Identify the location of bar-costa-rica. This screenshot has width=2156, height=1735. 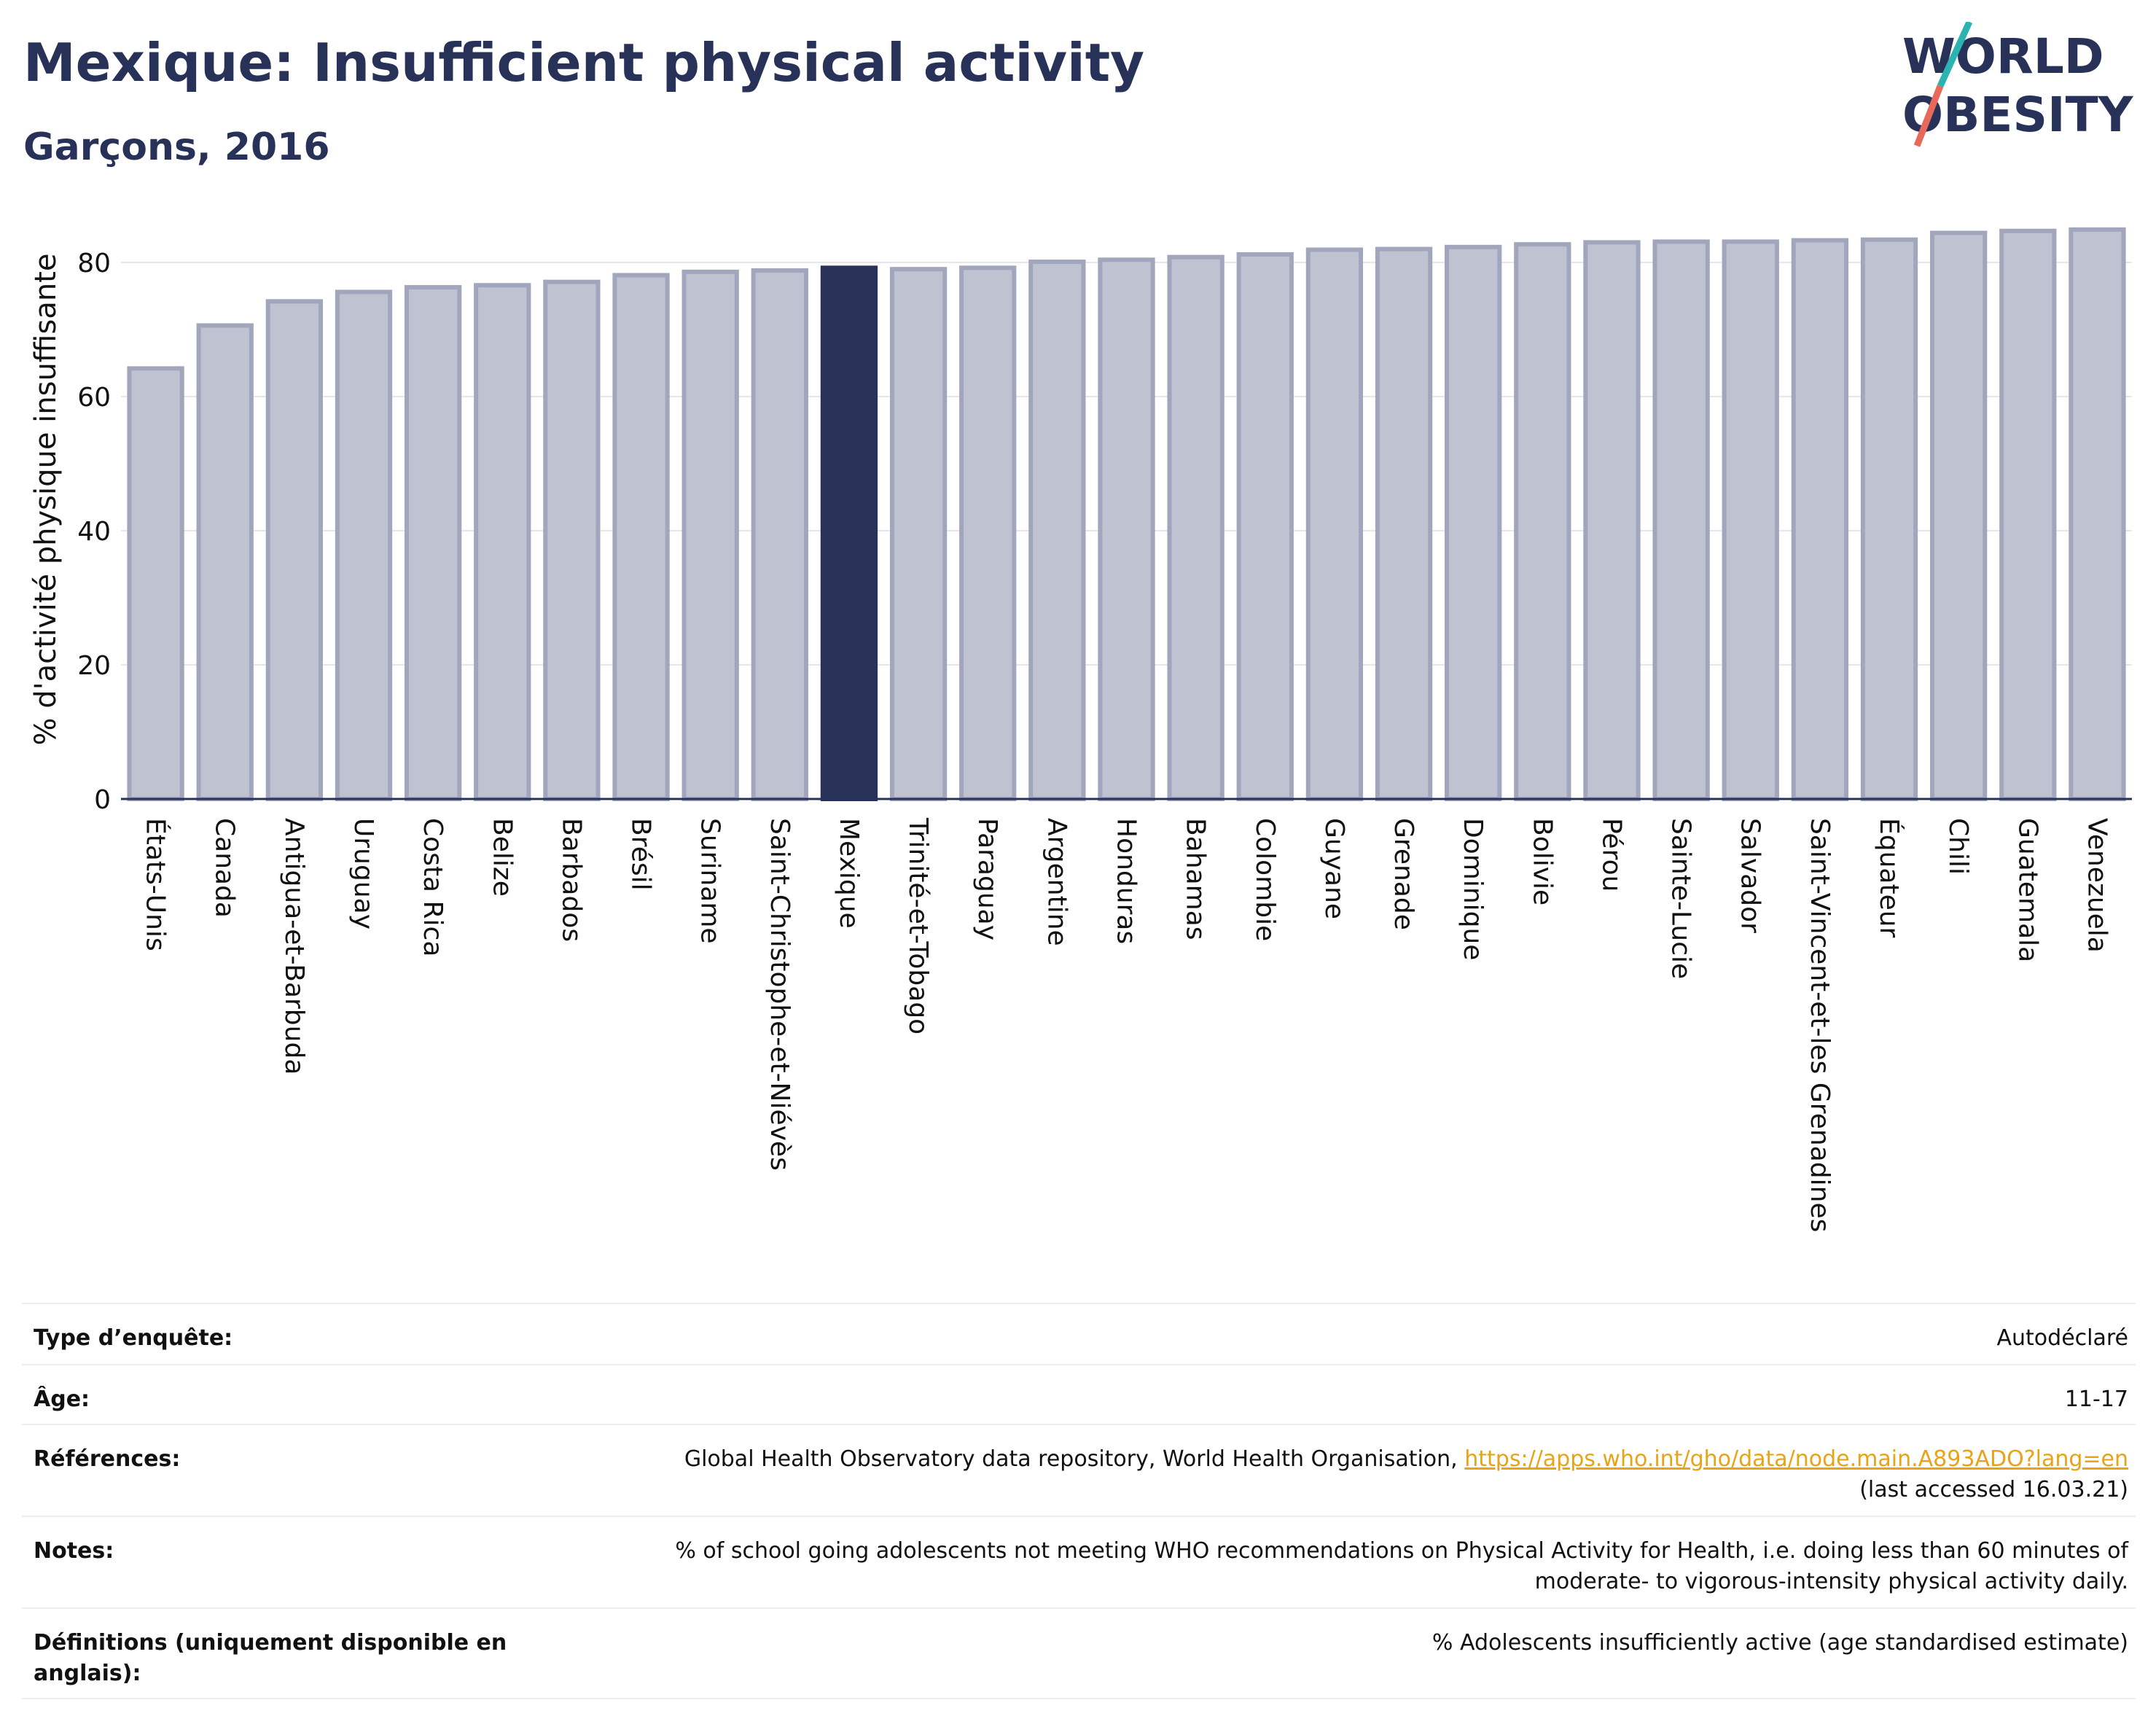
(433, 543).